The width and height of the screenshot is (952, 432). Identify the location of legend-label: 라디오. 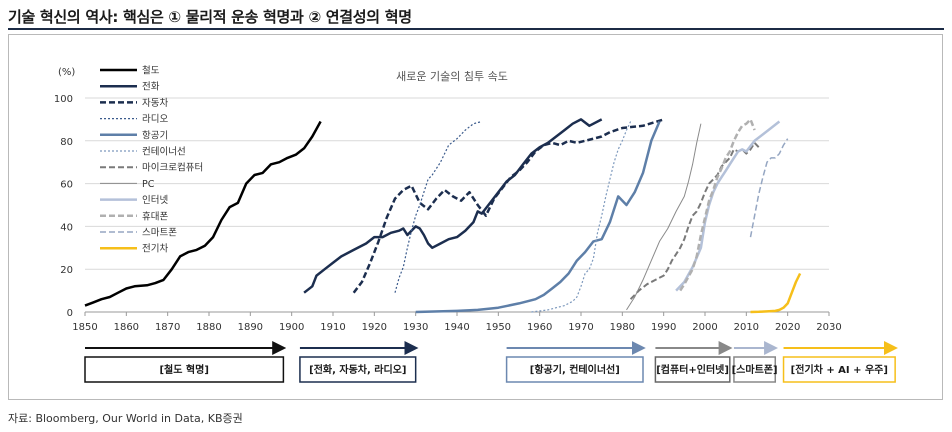
(155, 119).